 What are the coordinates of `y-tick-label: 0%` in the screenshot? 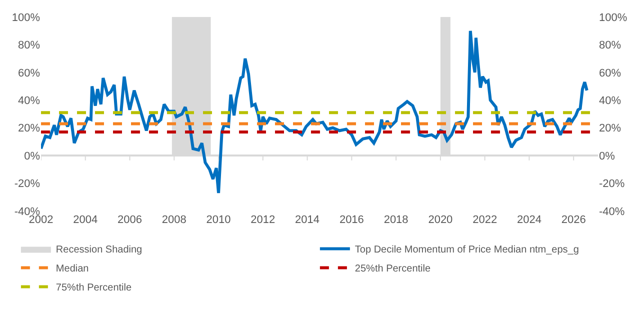 It's located at (32, 156).